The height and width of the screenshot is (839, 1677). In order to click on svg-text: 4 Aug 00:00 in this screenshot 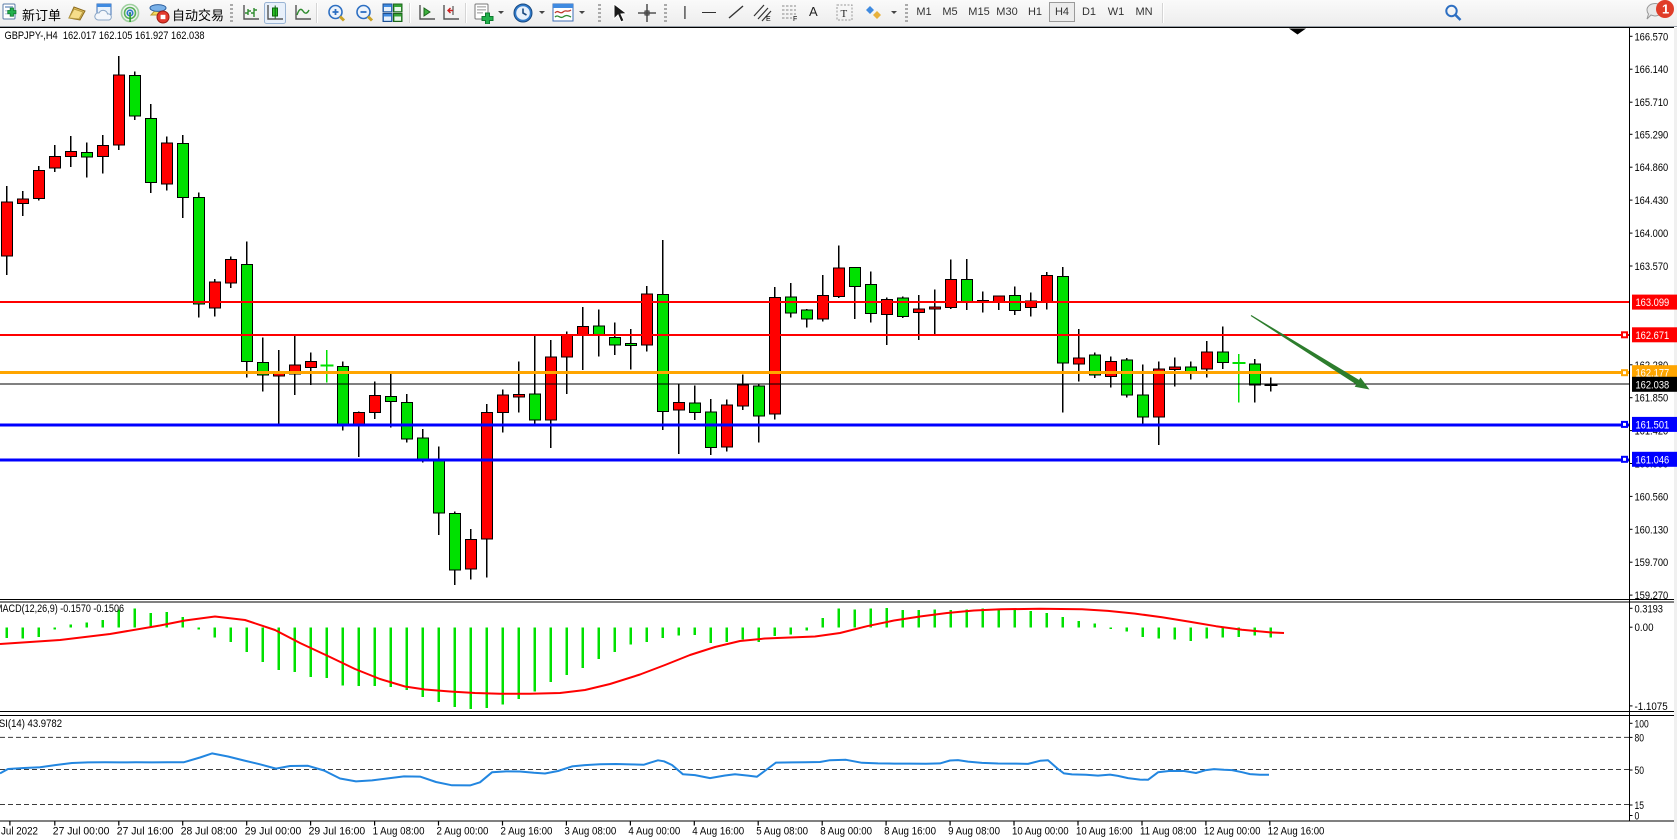, I will do `click(654, 832)`.